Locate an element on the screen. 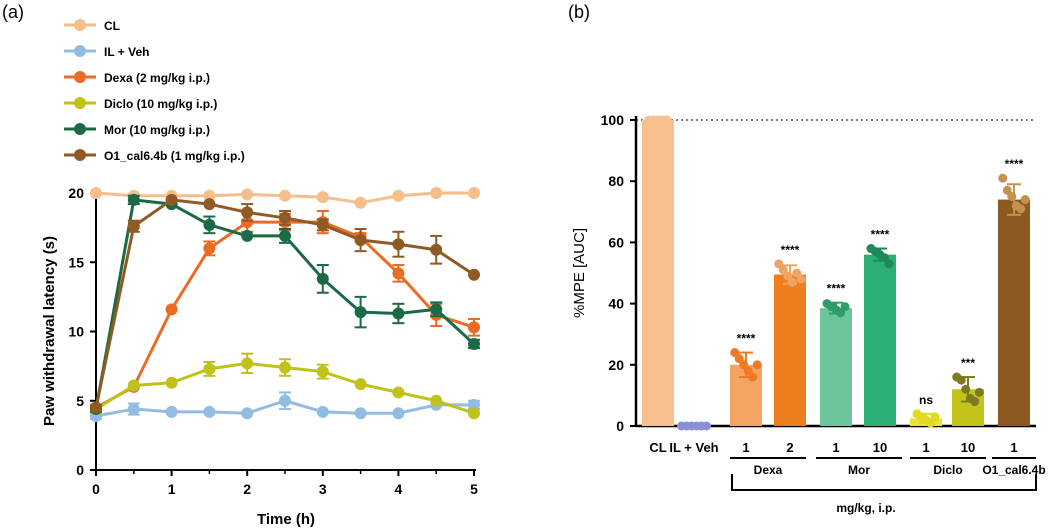  group-label: Dexa is located at coordinates (768, 470).